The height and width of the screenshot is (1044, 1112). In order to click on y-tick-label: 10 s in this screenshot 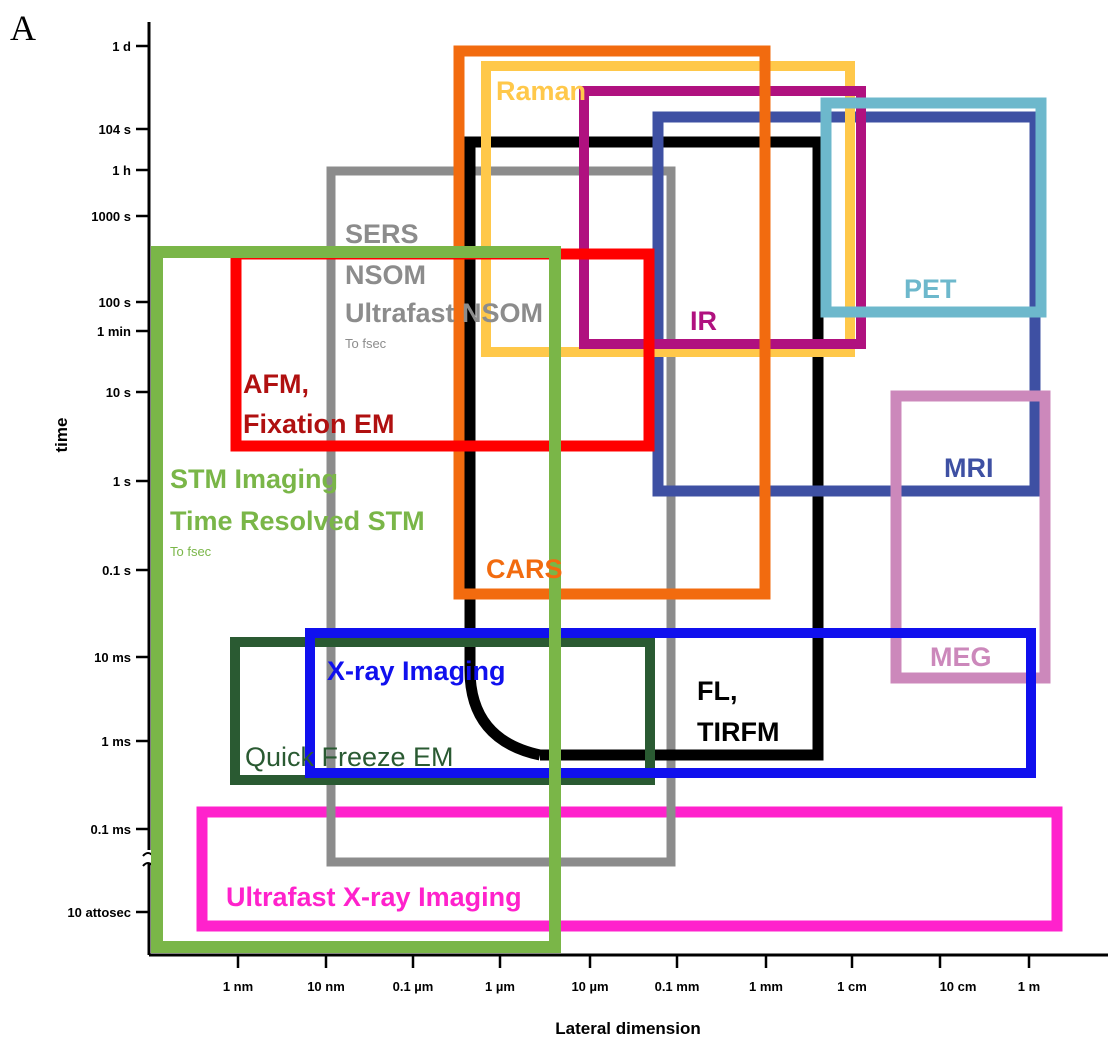, I will do `click(118, 392)`.